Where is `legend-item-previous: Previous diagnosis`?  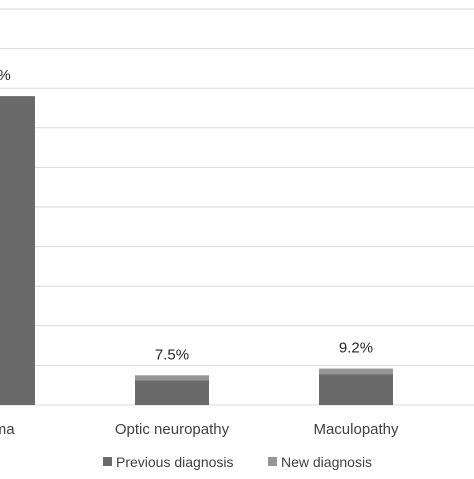
legend-item-previous: Previous diagnosis is located at coordinates (168, 462).